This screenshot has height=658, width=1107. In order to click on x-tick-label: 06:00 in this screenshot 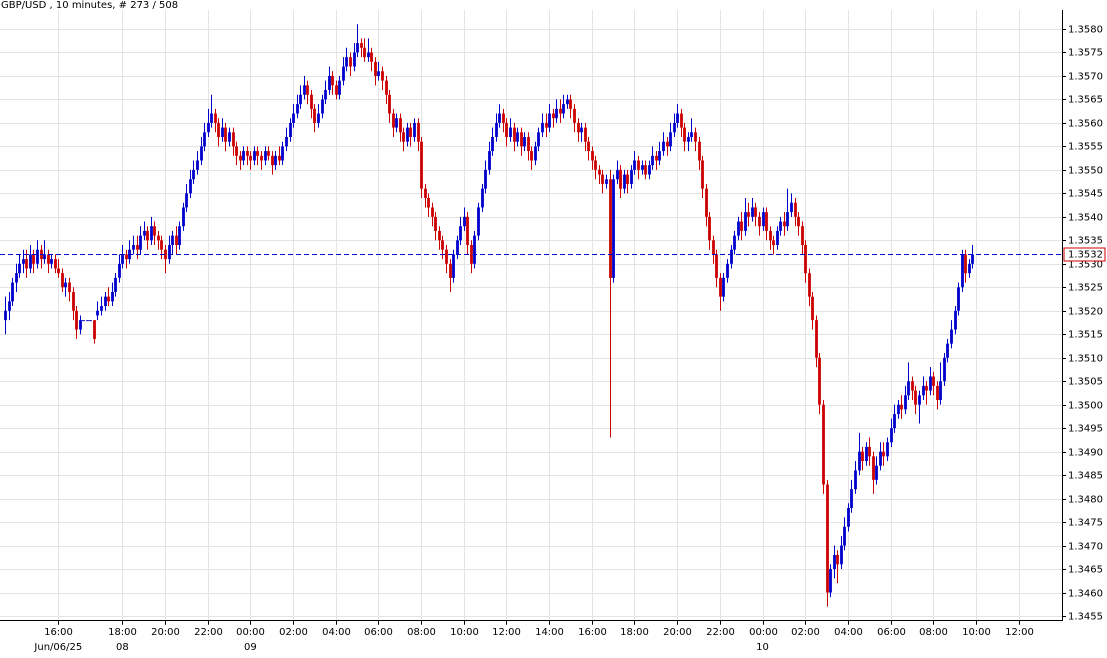, I will do `click(378, 632)`.